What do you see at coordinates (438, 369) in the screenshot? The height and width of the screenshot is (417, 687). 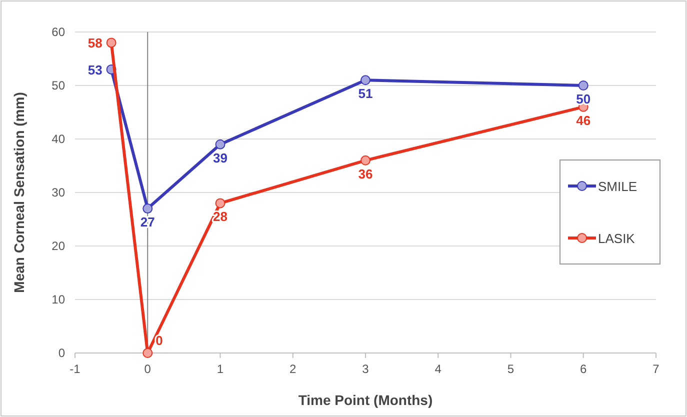 I see `x-tick-label: 4` at bounding box center [438, 369].